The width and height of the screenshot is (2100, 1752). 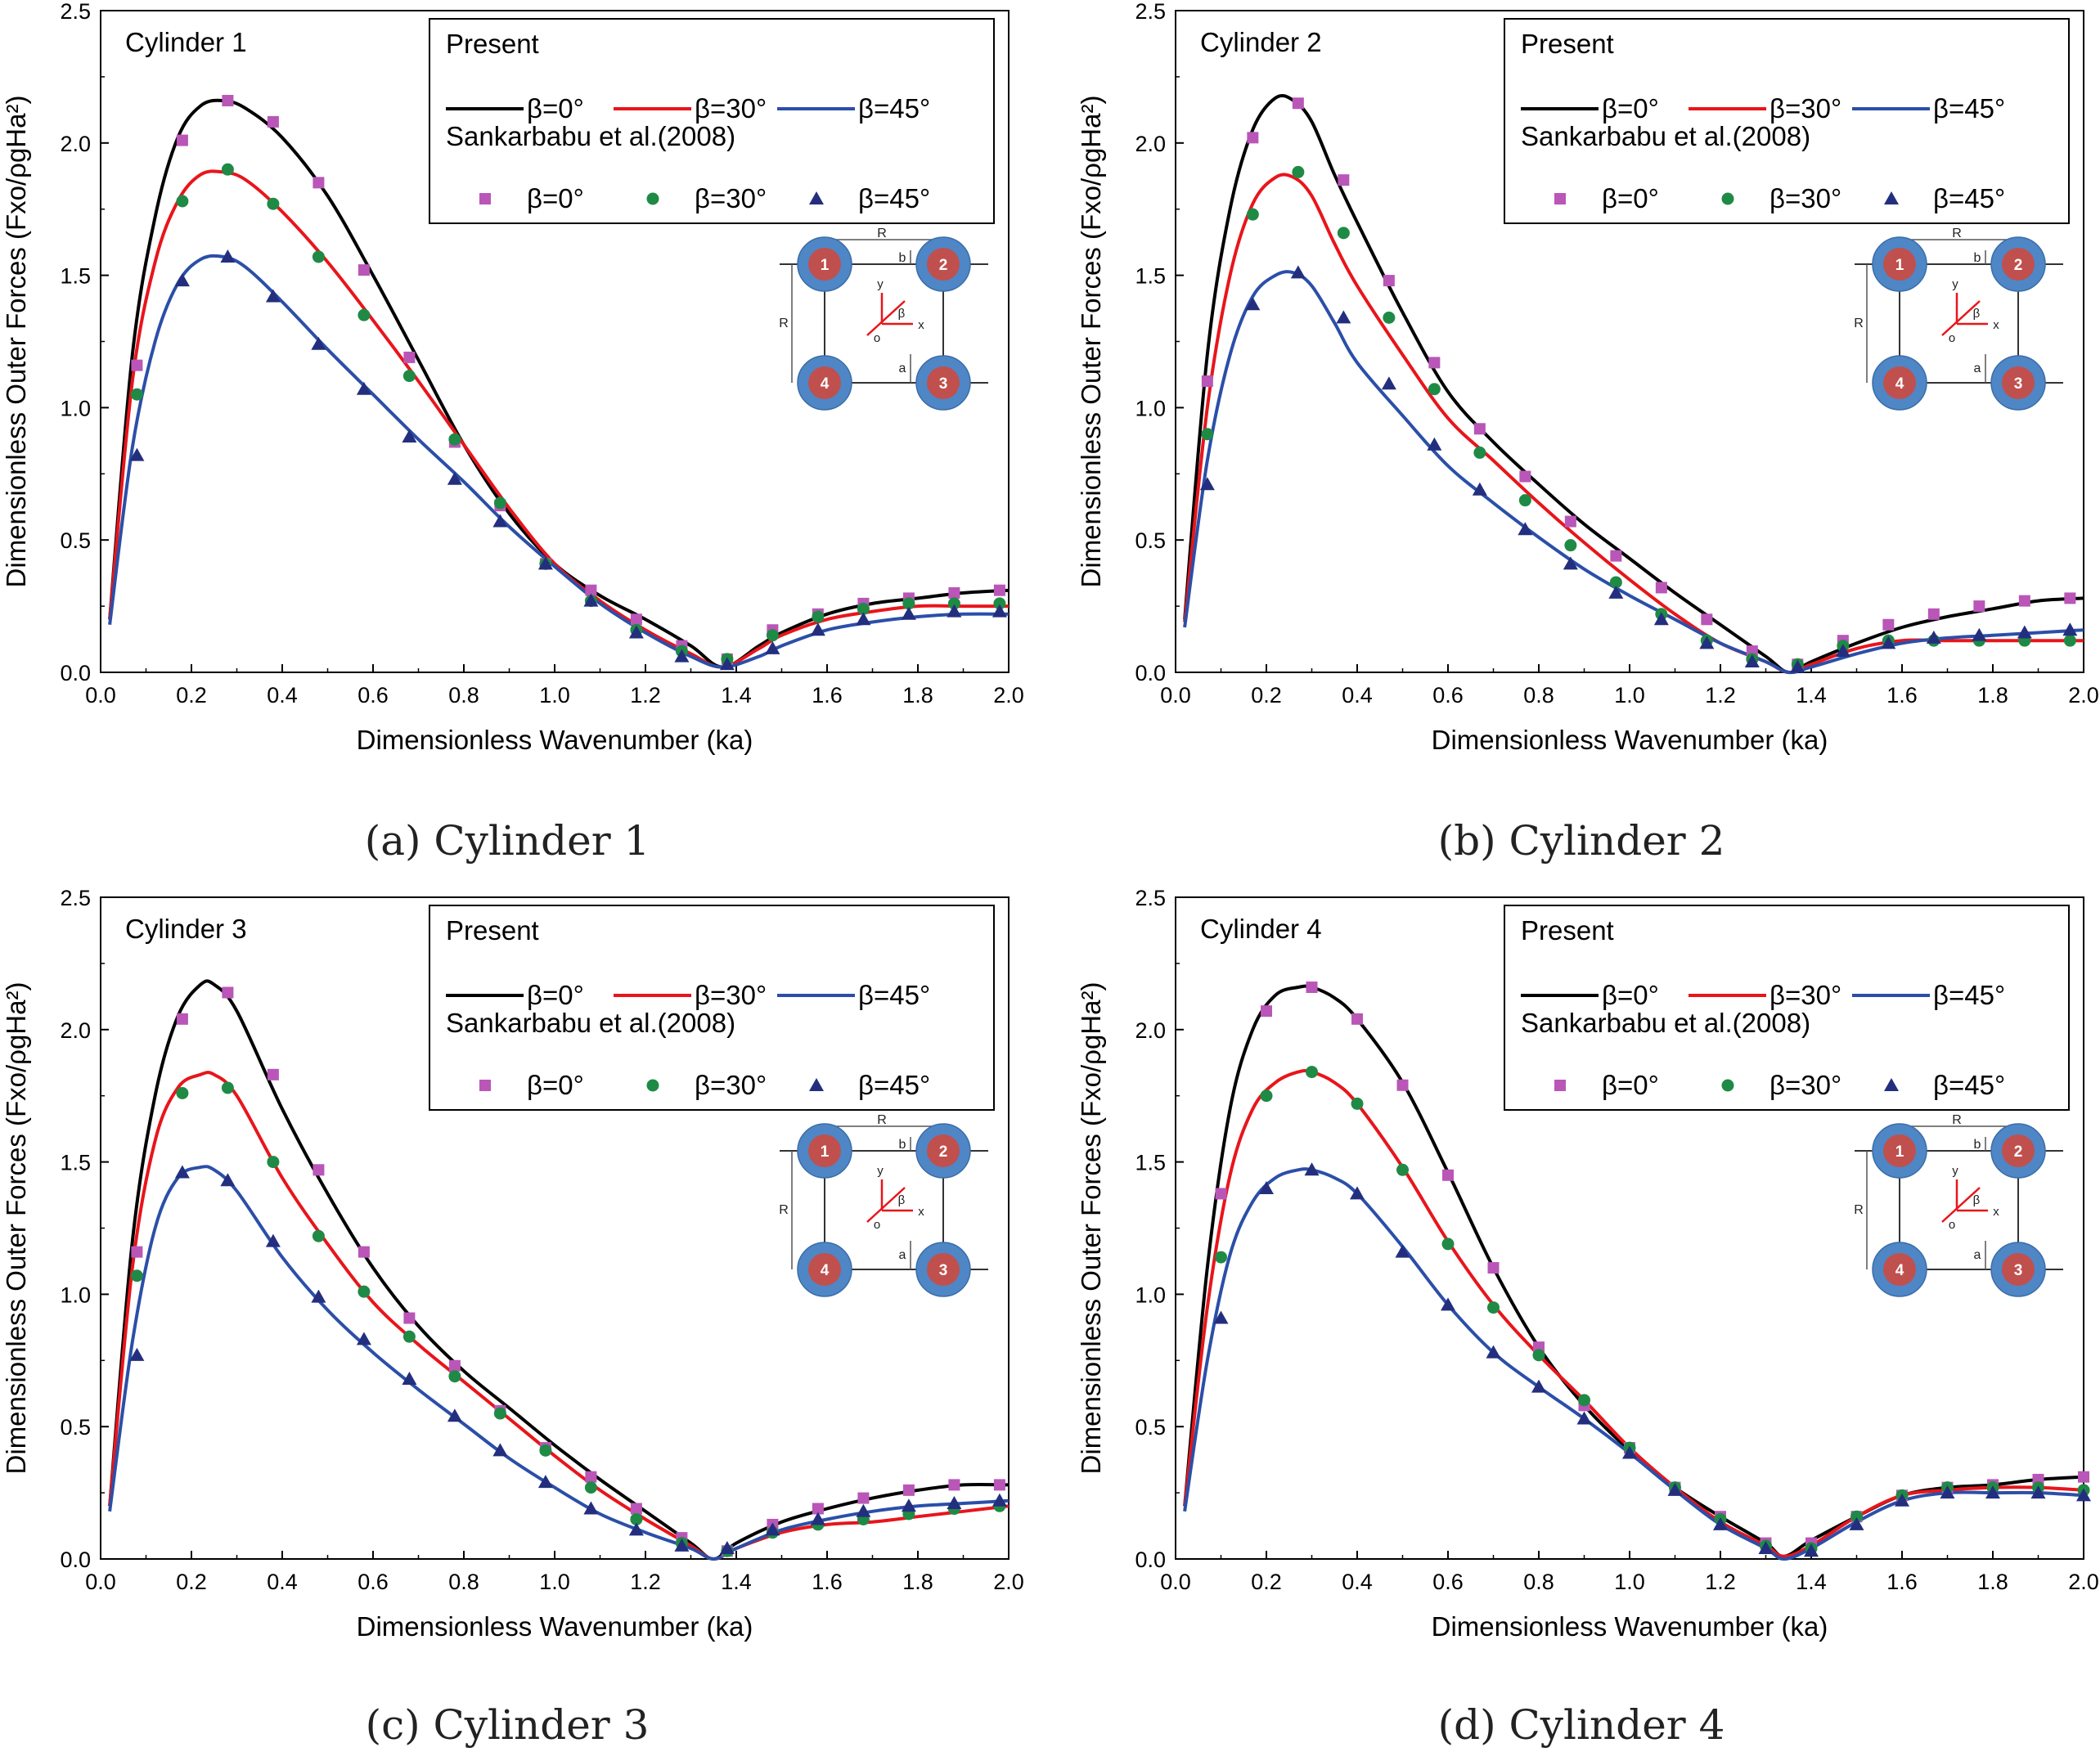 What do you see at coordinates (1630, 1626) in the screenshot?
I see `x-axis-label: Dimensionless Wavenumber (ka)` at bounding box center [1630, 1626].